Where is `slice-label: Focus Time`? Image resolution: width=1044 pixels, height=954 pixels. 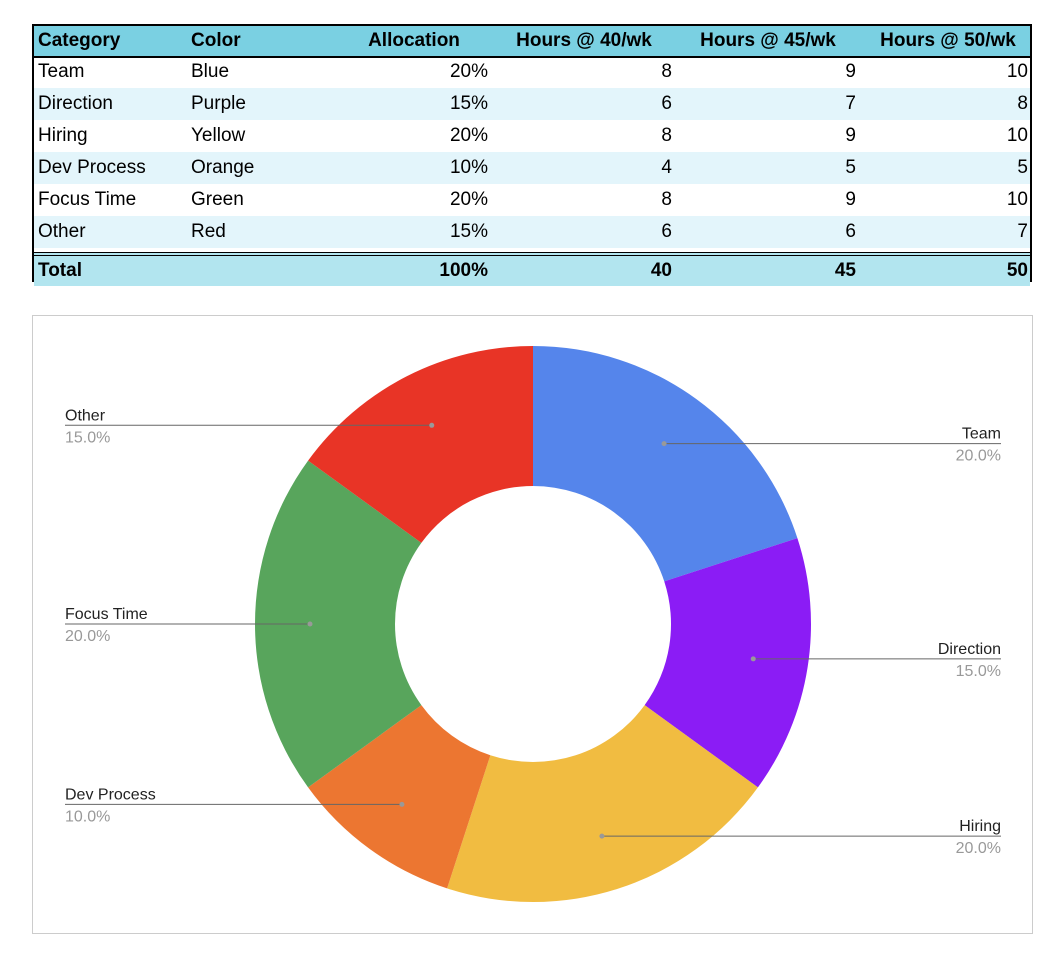
slice-label: Focus Time is located at coordinates (106, 614).